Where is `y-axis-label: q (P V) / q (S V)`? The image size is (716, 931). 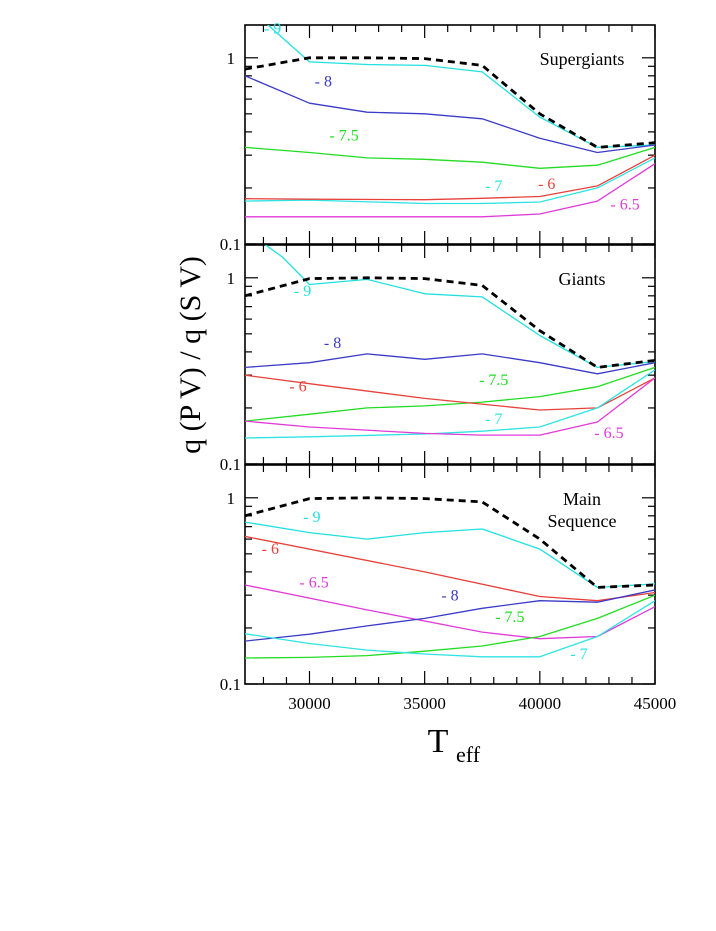
y-axis-label: q (P V) / q (S V) is located at coordinates (190, 355).